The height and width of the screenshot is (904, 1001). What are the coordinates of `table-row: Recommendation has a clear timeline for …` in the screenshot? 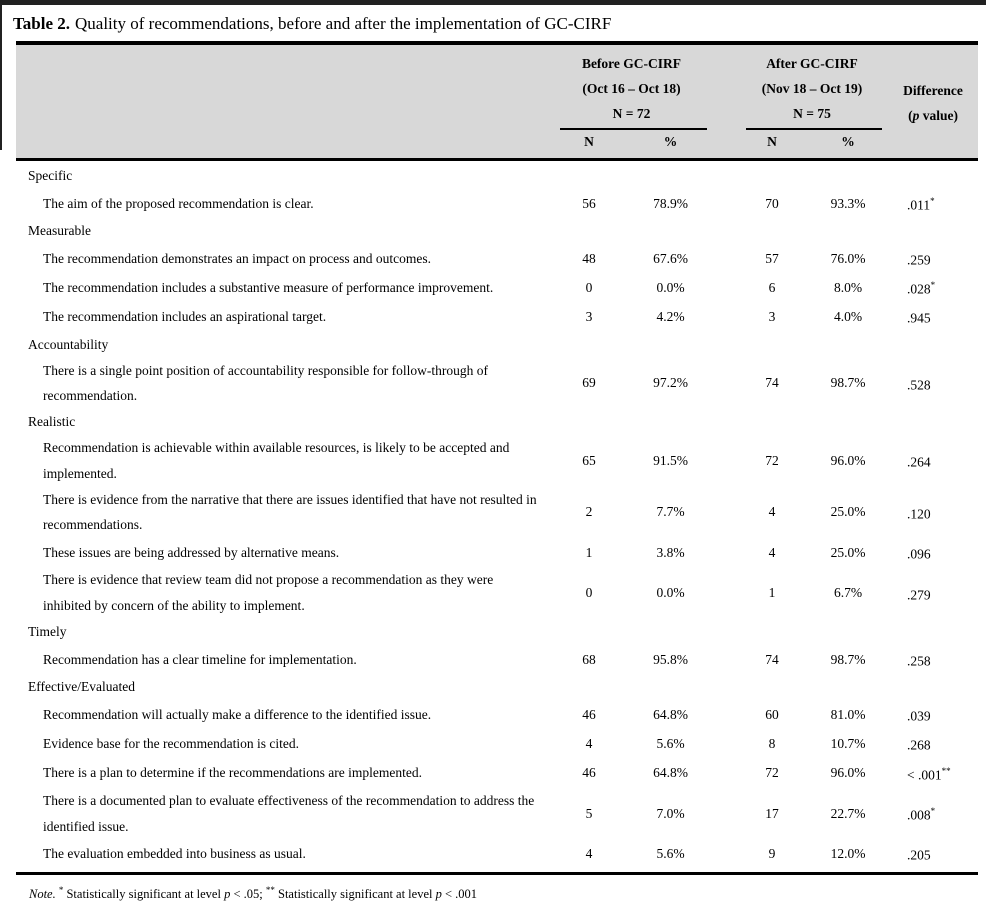 It's located at (497, 659).